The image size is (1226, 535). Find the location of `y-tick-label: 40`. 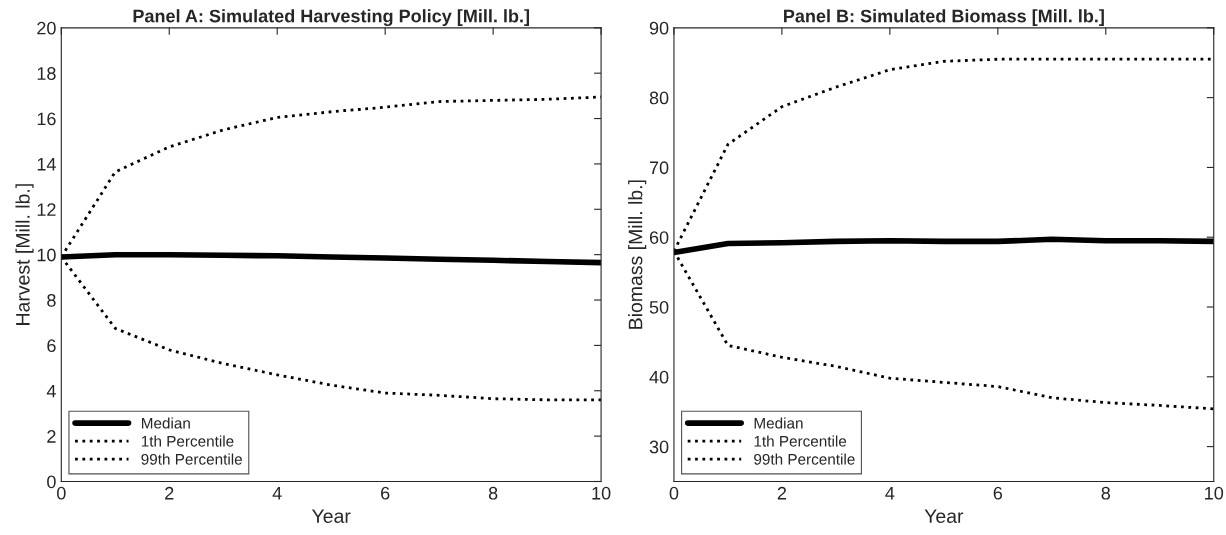

y-tick-label: 40 is located at coordinates (659, 377).